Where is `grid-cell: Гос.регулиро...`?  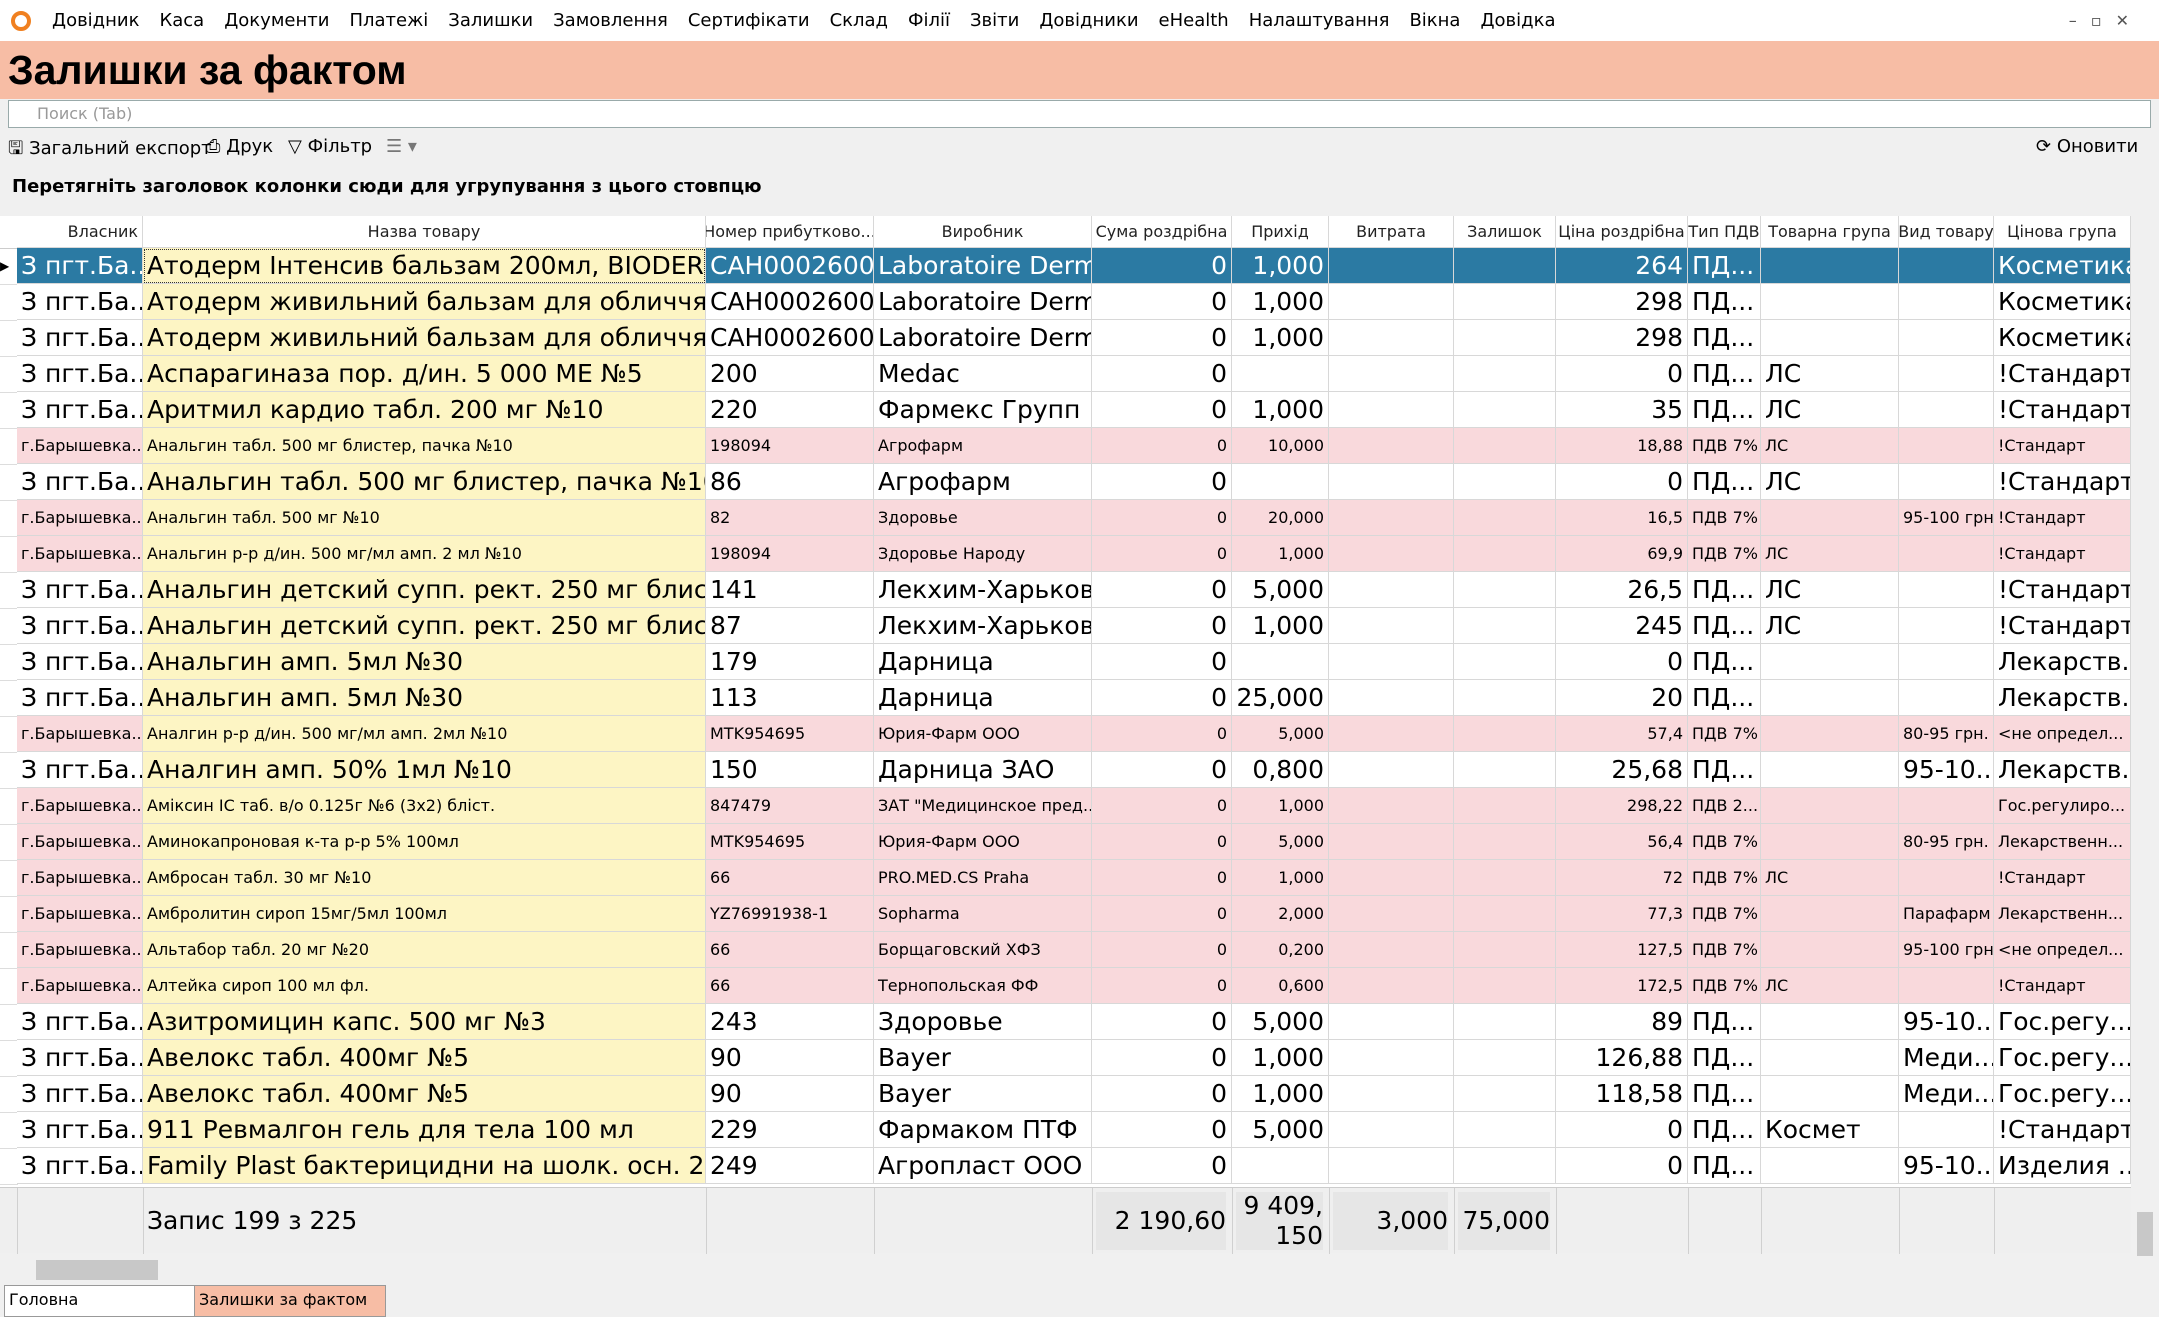
grid-cell: Гос.регулиро... is located at coordinates (2062, 806).